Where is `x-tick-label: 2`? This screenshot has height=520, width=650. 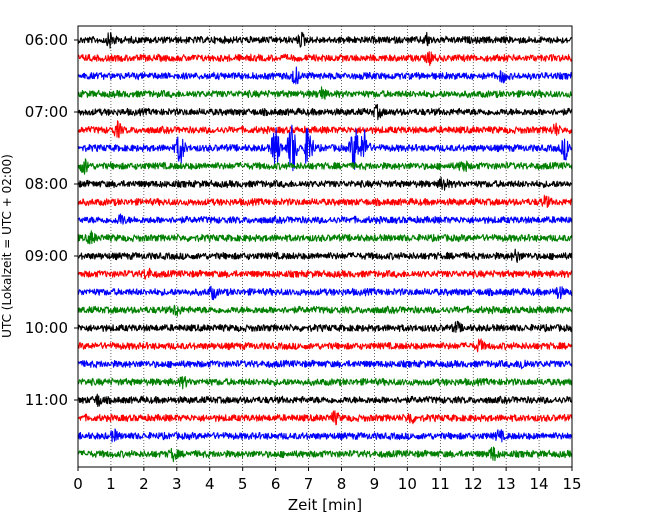 x-tick-label: 2 is located at coordinates (144, 484).